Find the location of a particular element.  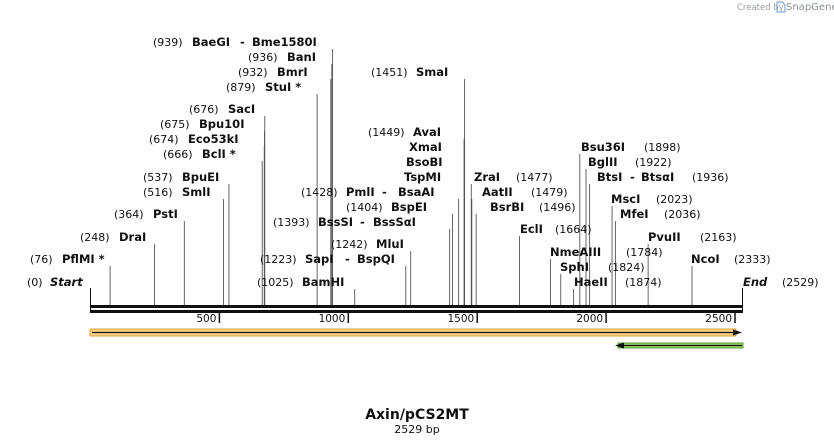

site-sapi: (1223) SapI - BspQI is located at coordinates (327, 259).